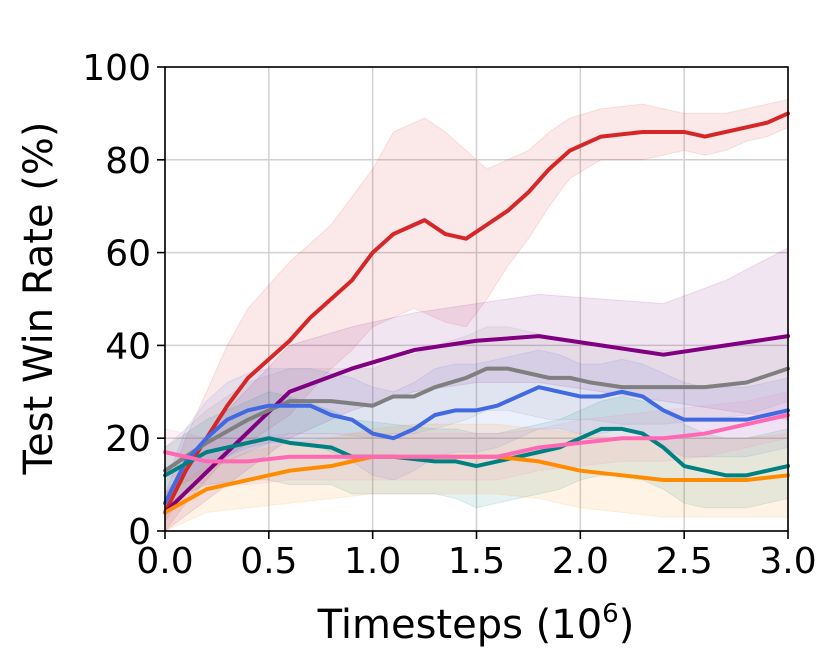  I want to click on x-axis-label: Timesteps (106), so click(476, 623).